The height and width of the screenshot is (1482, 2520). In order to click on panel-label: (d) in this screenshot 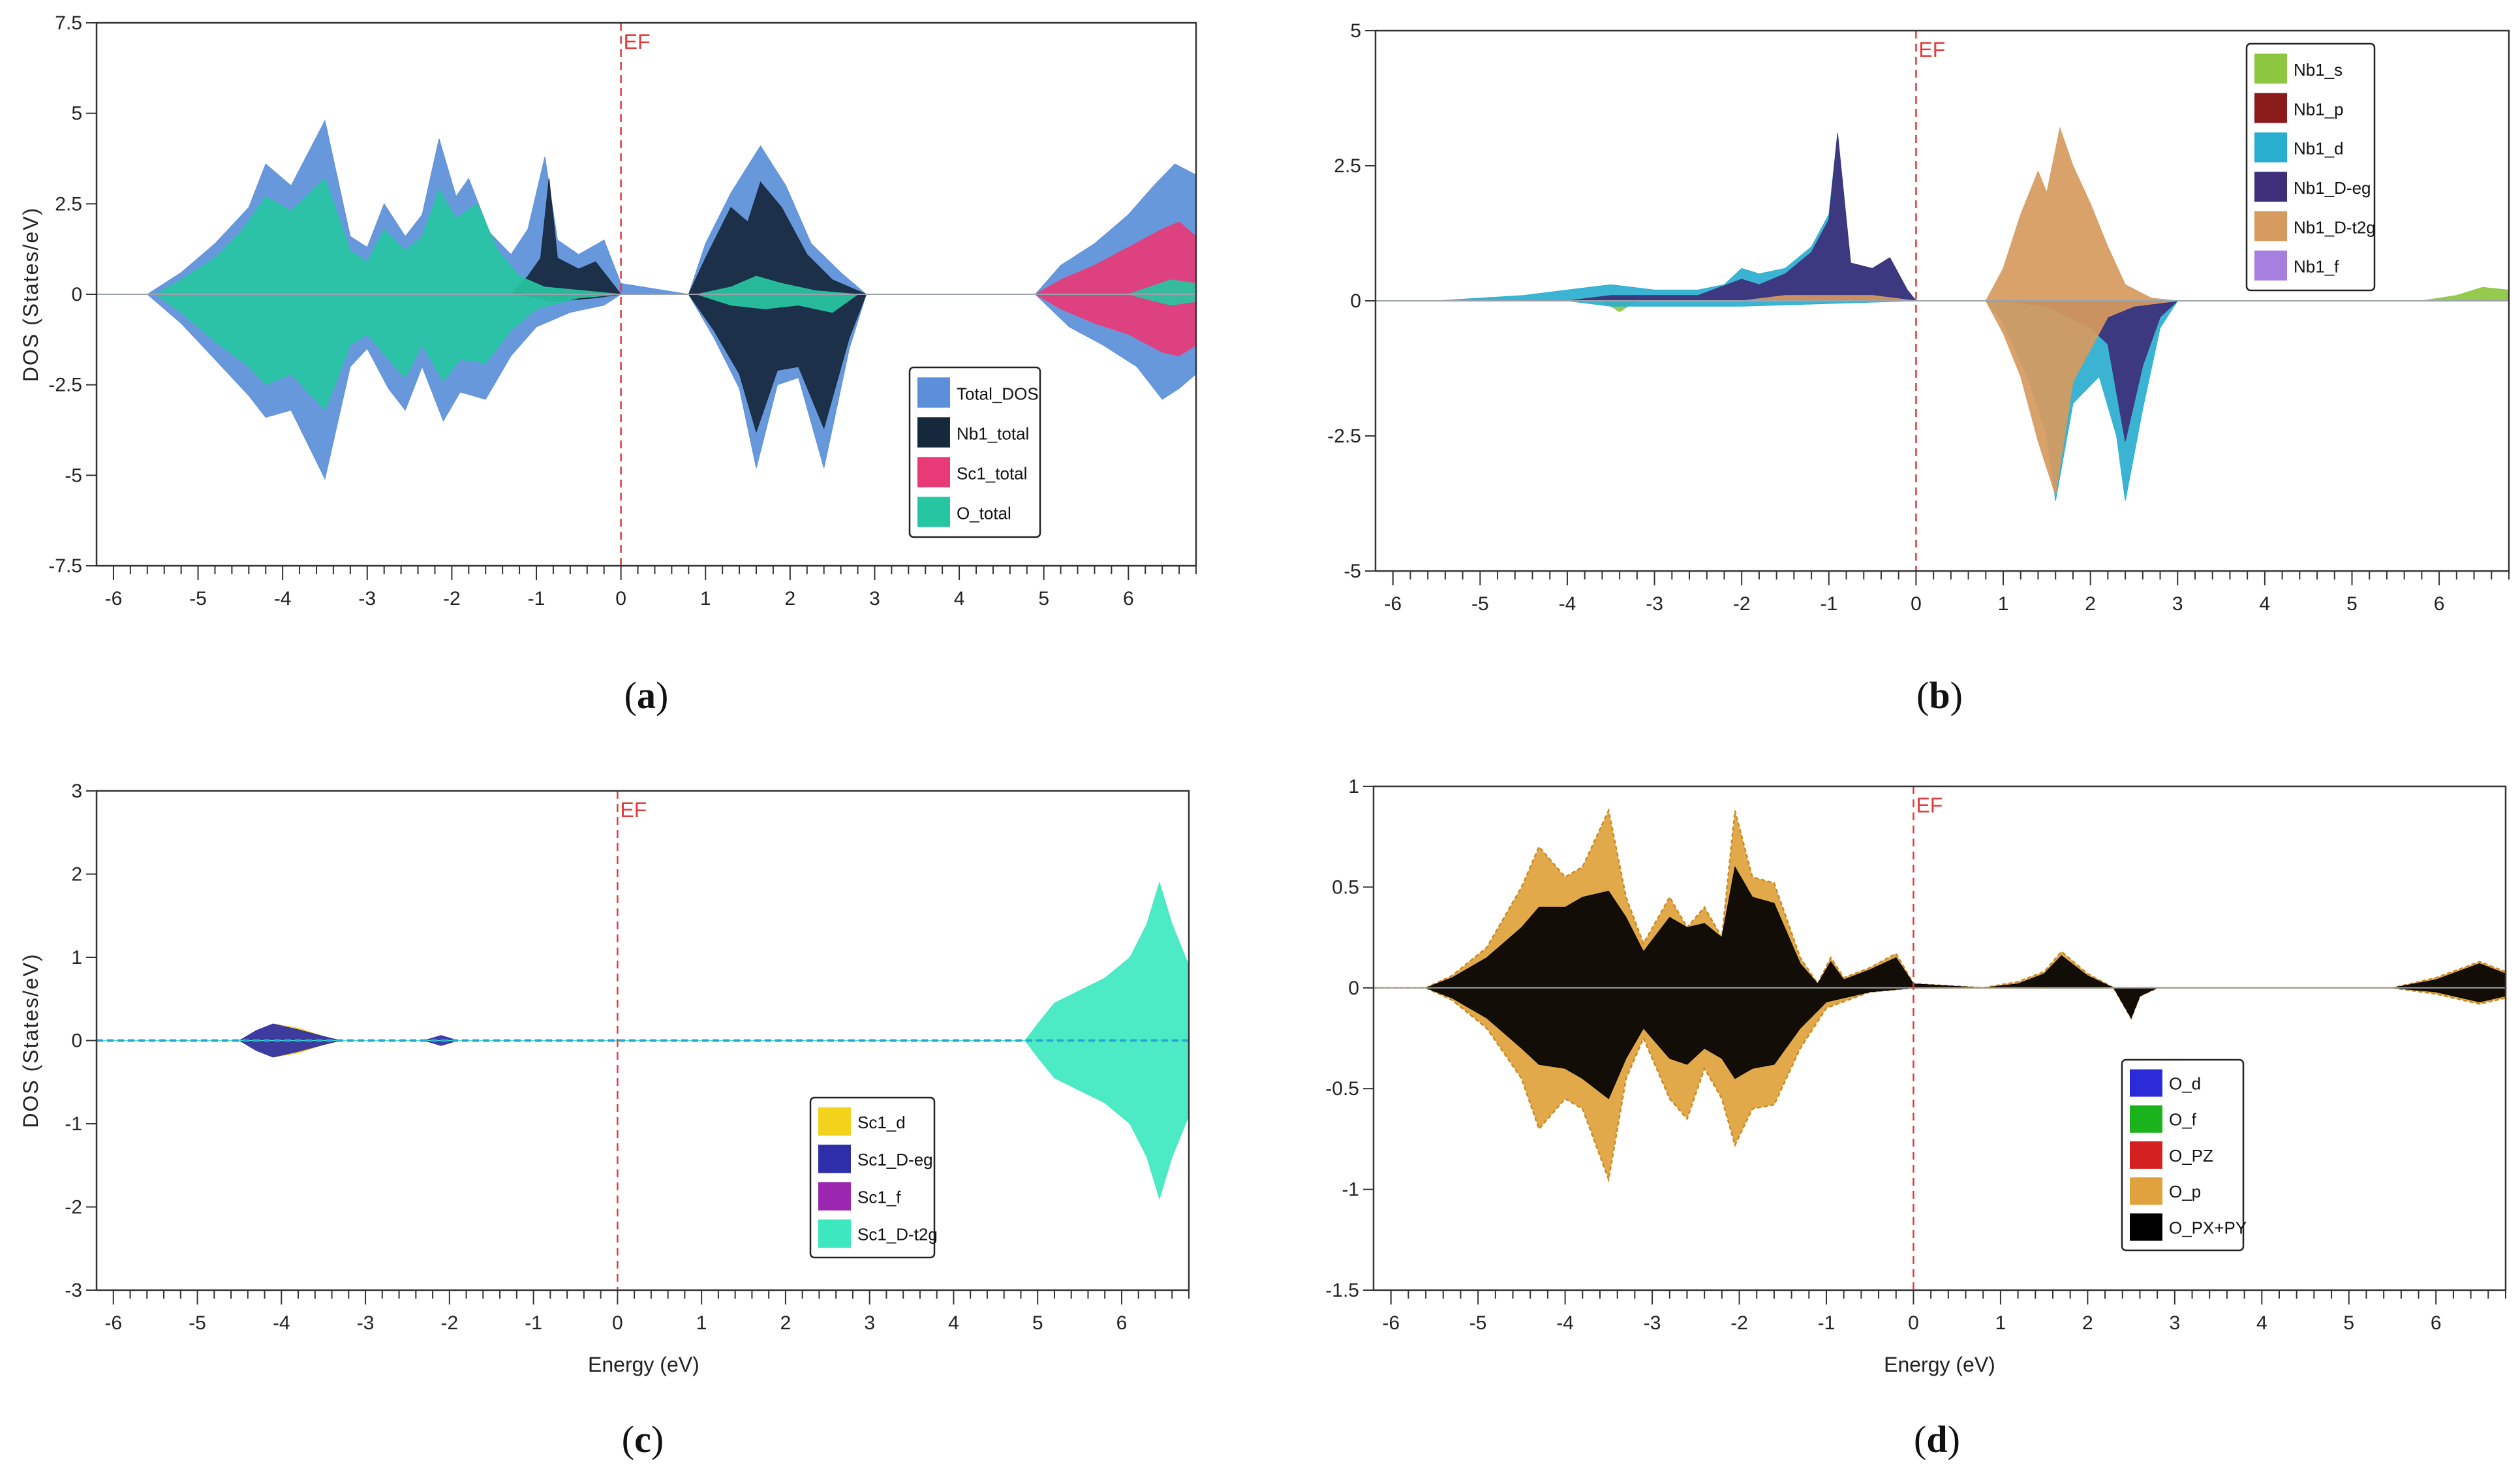, I will do `click(1937, 1439)`.